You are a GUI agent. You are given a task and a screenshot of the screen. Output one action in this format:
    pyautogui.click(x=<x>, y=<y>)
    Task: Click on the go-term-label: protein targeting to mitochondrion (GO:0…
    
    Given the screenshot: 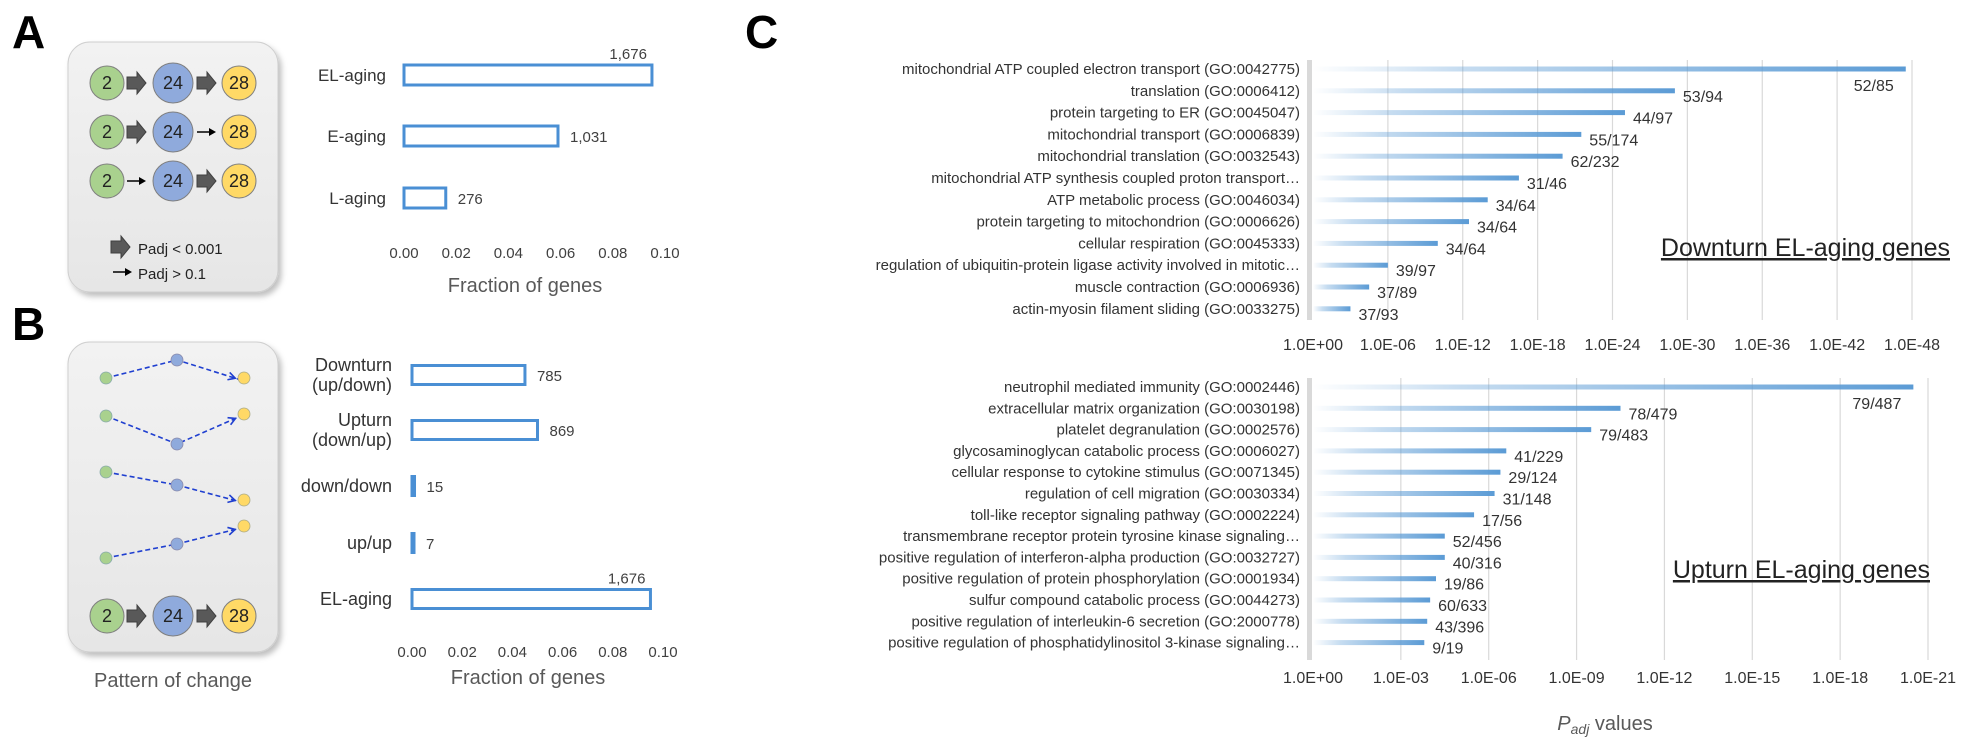 What is the action you would take?
    pyautogui.click(x=1138, y=222)
    